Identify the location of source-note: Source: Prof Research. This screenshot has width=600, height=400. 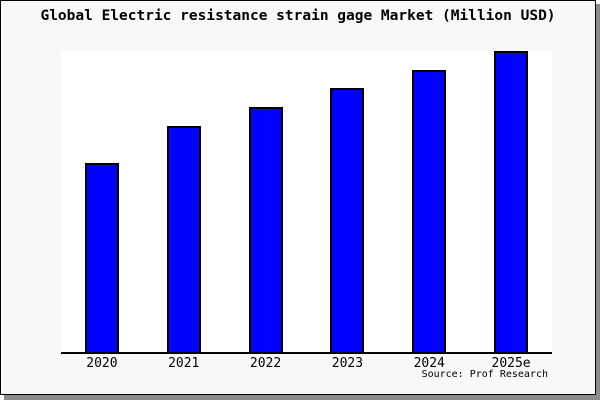
(484, 374).